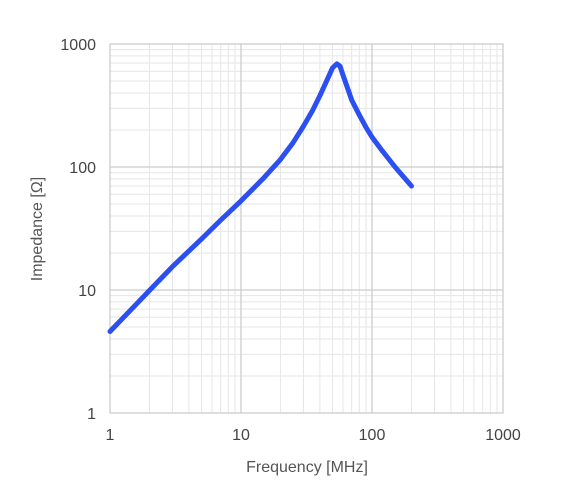  I want to click on x-tick-labels: 1 10 100 1000, so click(313, 435).